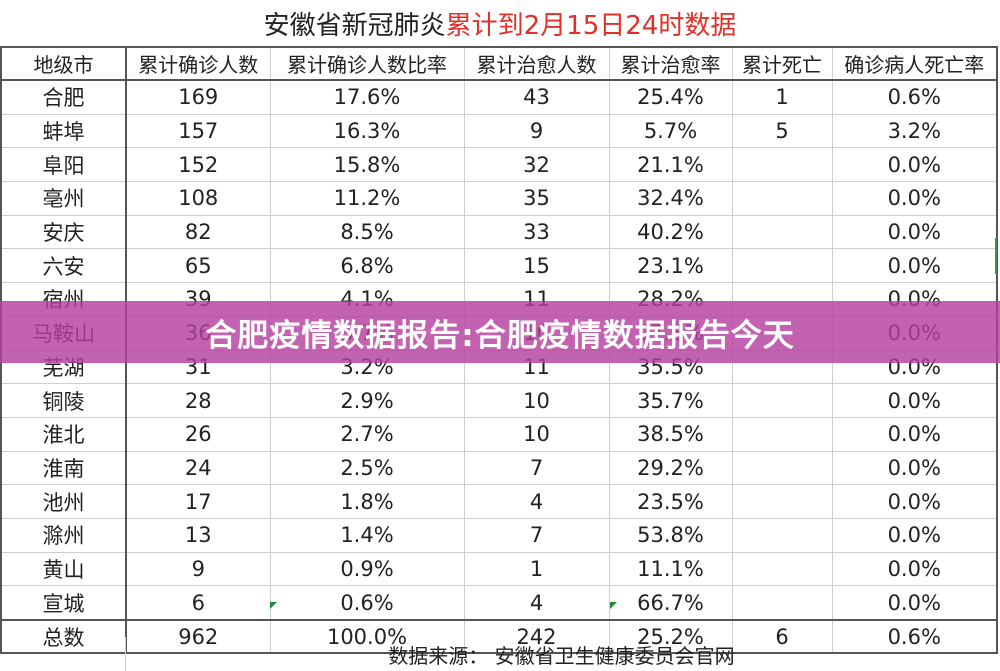  I want to click on cell-city: 亳州, so click(63, 198).